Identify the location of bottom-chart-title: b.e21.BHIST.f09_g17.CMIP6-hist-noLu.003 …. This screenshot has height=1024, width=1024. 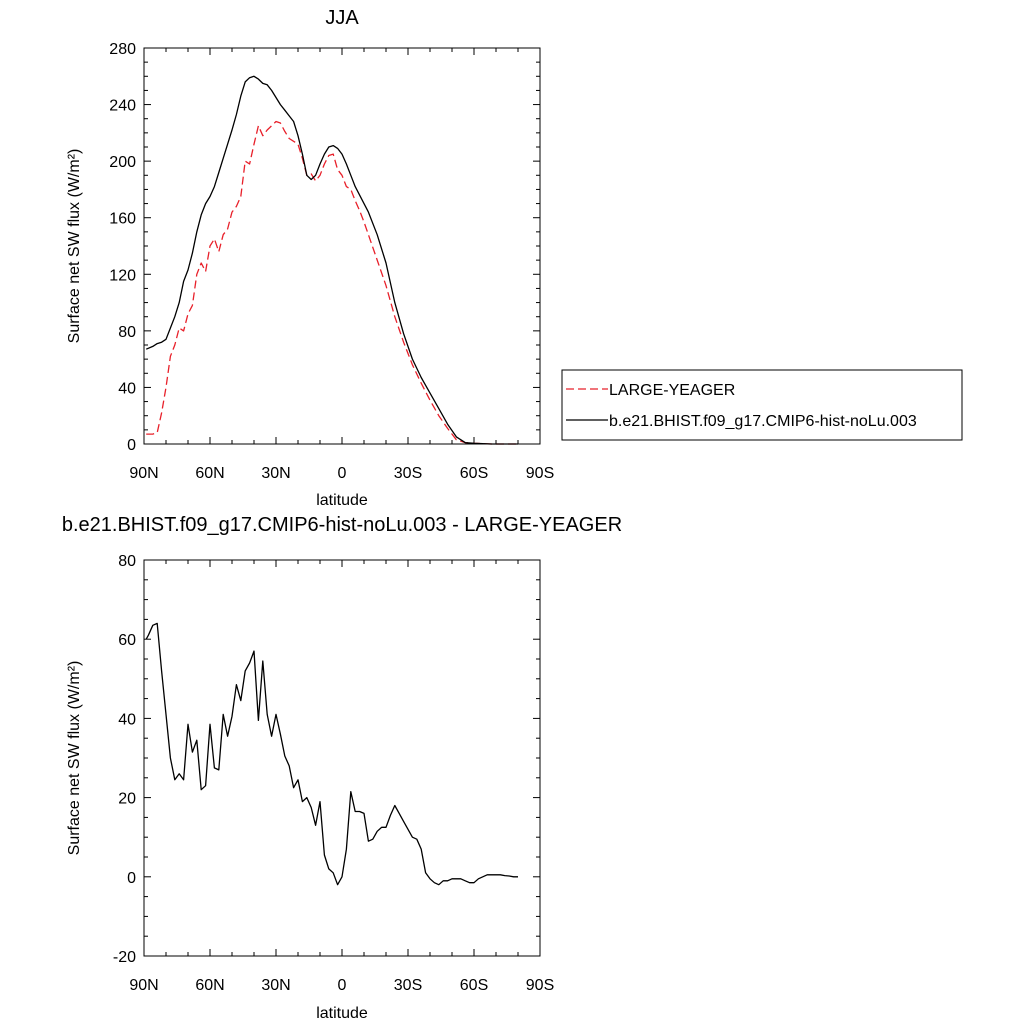
(342, 525).